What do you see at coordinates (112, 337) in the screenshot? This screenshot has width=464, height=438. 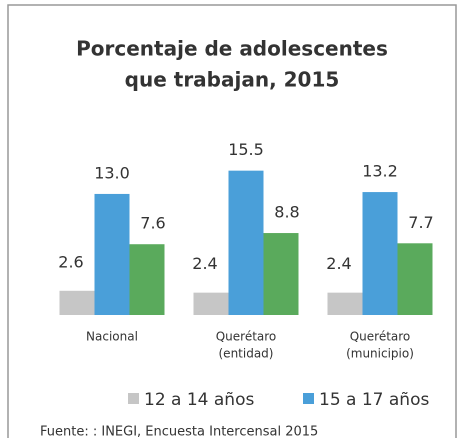 I see `x-tick-label: Nacional` at bounding box center [112, 337].